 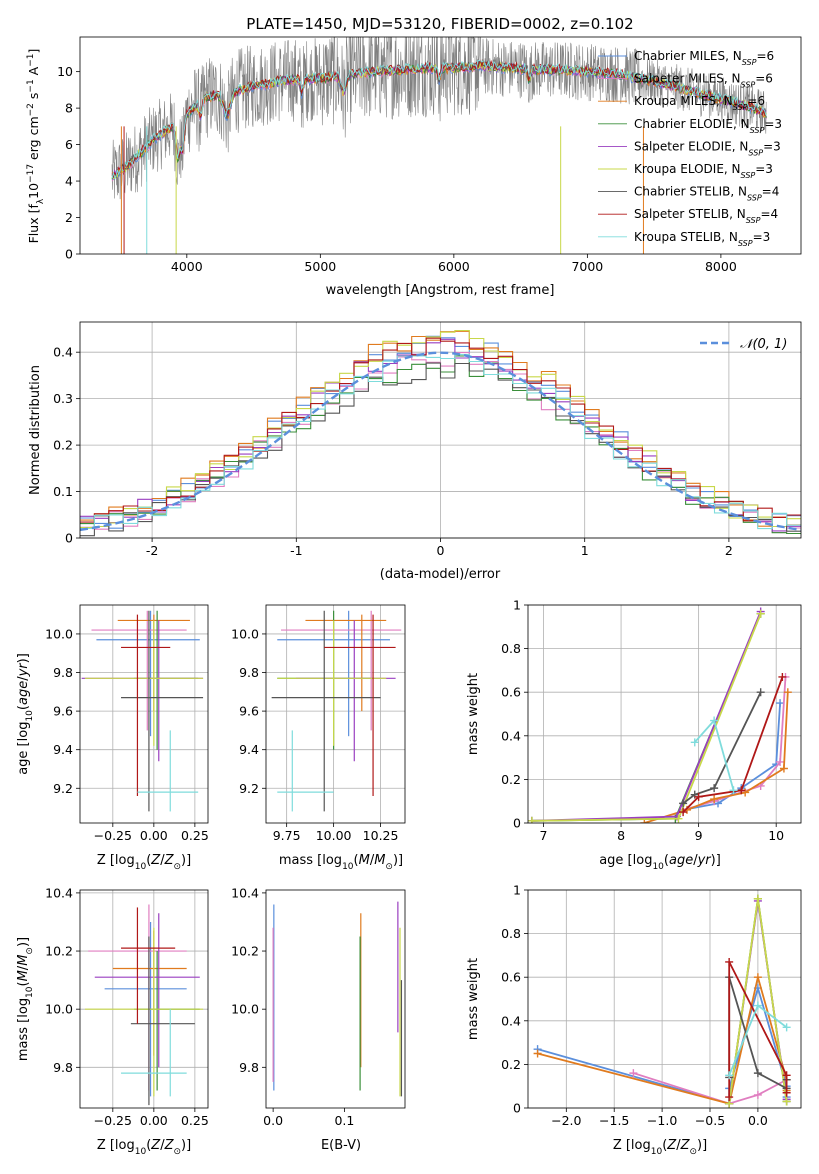 What do you see at coordinates (710, 1120) in the screenshot?
I see `x-tick-label: −0.5` at bounding box center [710, 1120].